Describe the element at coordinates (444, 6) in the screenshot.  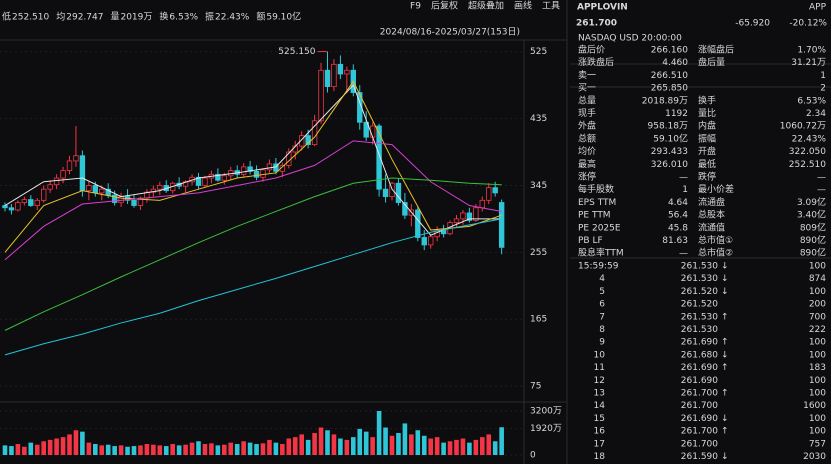
I see `tool-button: 后复权` at that location.